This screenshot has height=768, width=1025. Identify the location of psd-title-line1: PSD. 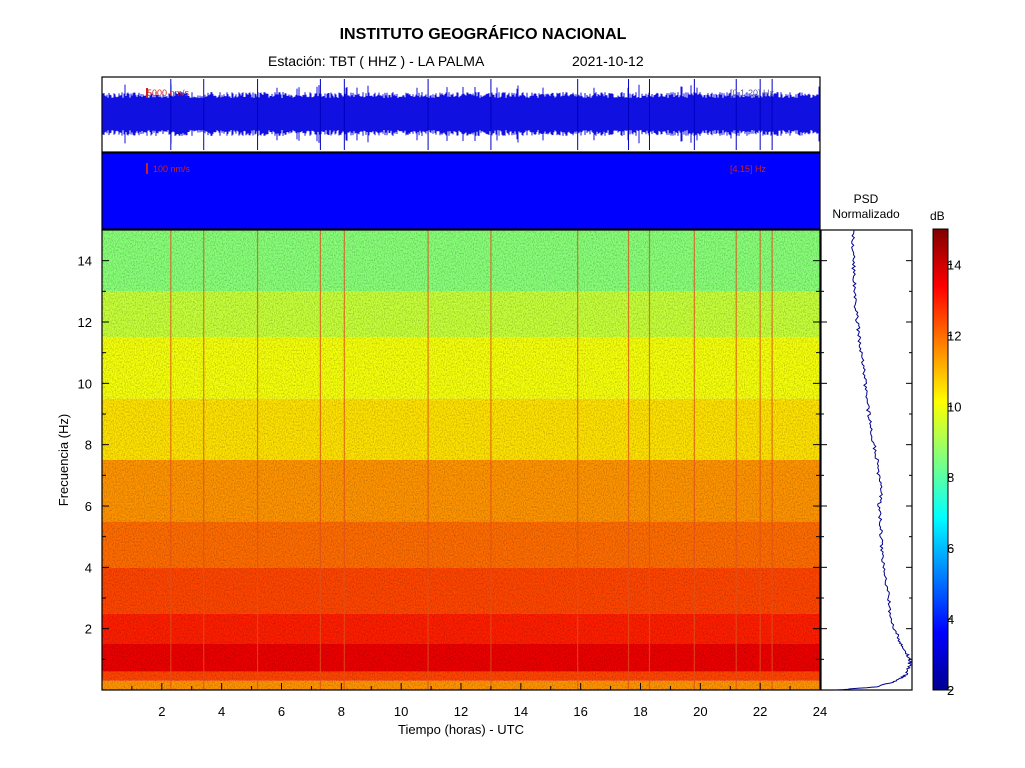
(866, 199).